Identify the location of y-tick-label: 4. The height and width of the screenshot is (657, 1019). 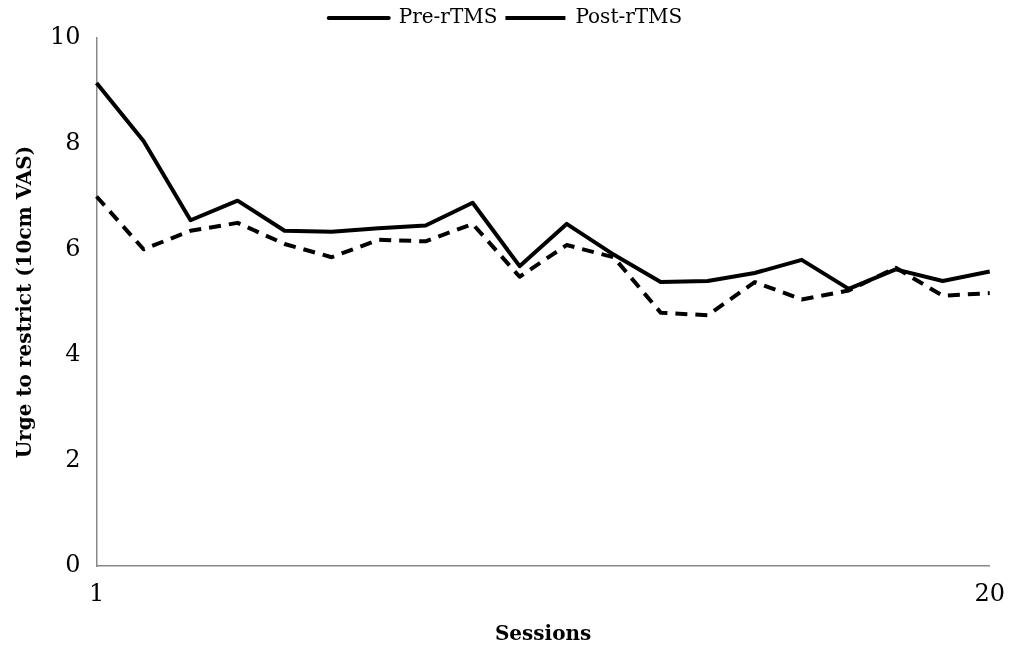
(73, 353).